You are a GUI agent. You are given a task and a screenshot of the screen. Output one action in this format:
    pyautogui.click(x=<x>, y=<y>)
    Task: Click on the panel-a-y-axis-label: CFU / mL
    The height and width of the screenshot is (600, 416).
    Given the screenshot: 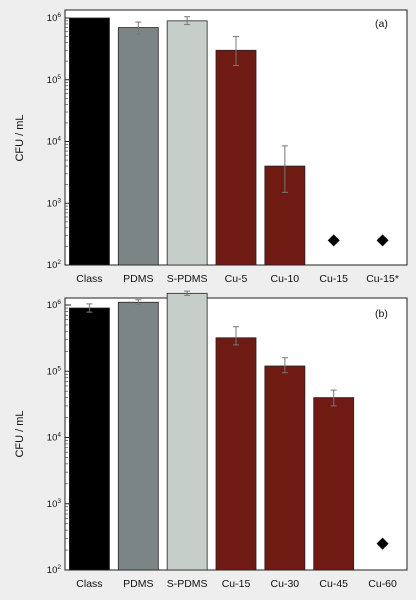 What is the action you would take?
    pyautogui.click(x=20, y=137)
    